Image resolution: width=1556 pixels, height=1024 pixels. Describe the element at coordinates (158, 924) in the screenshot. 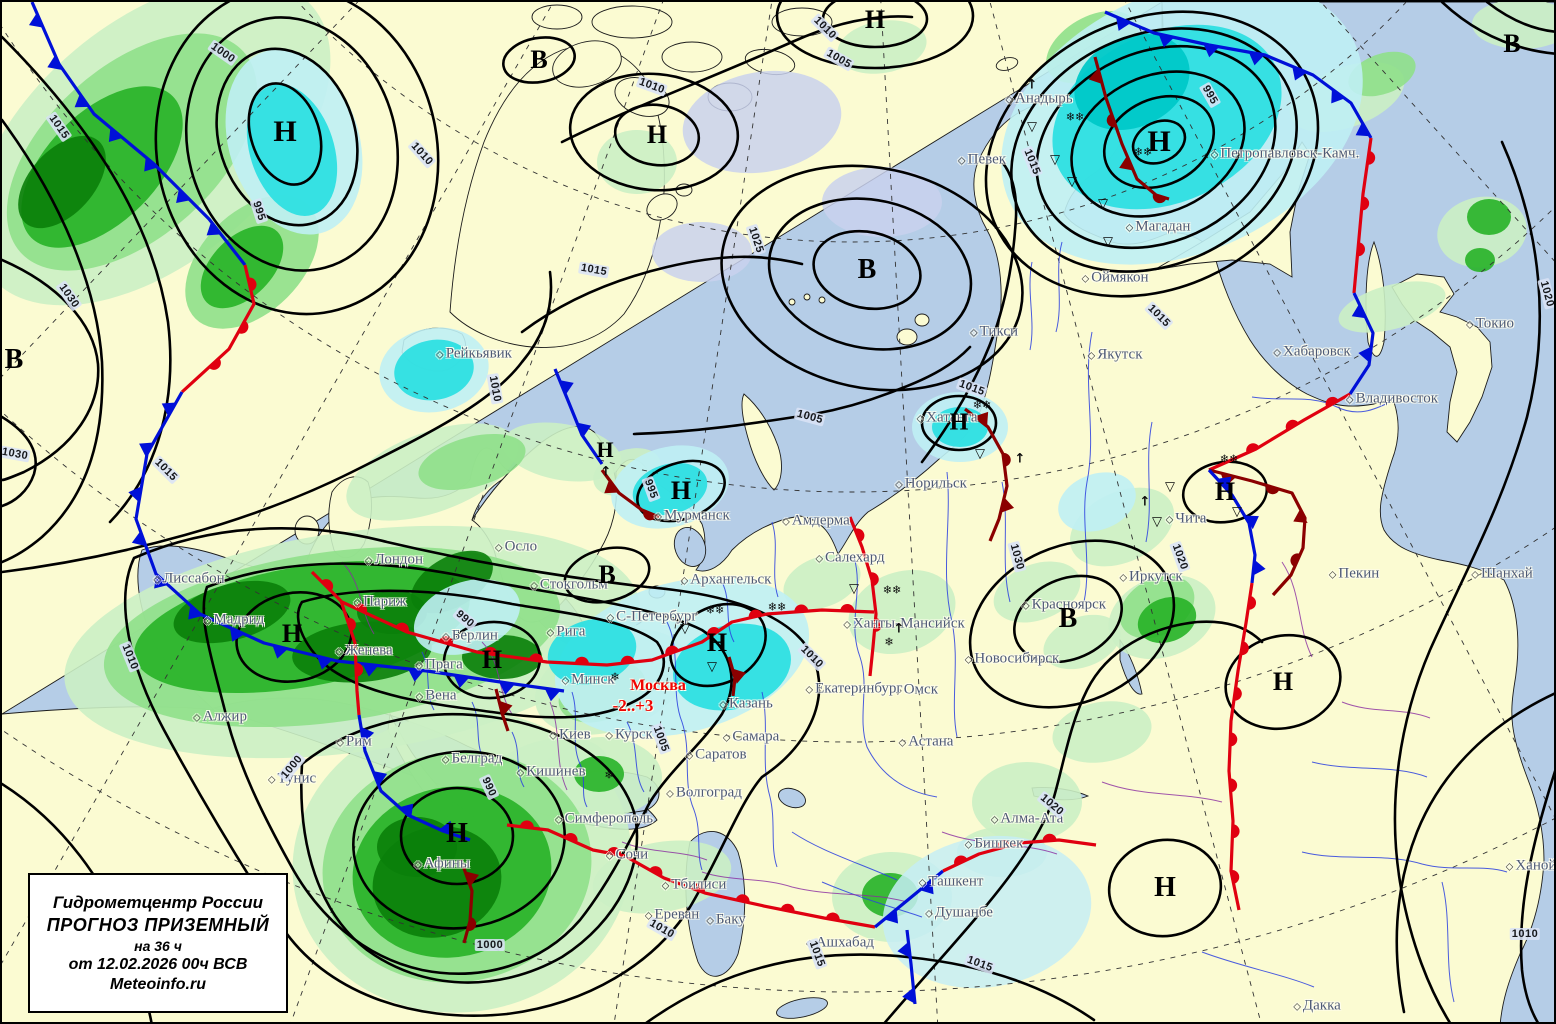

I see `legend-title: ПРОГНОЗ ПРИЗЕМНЫЙ` at that location.